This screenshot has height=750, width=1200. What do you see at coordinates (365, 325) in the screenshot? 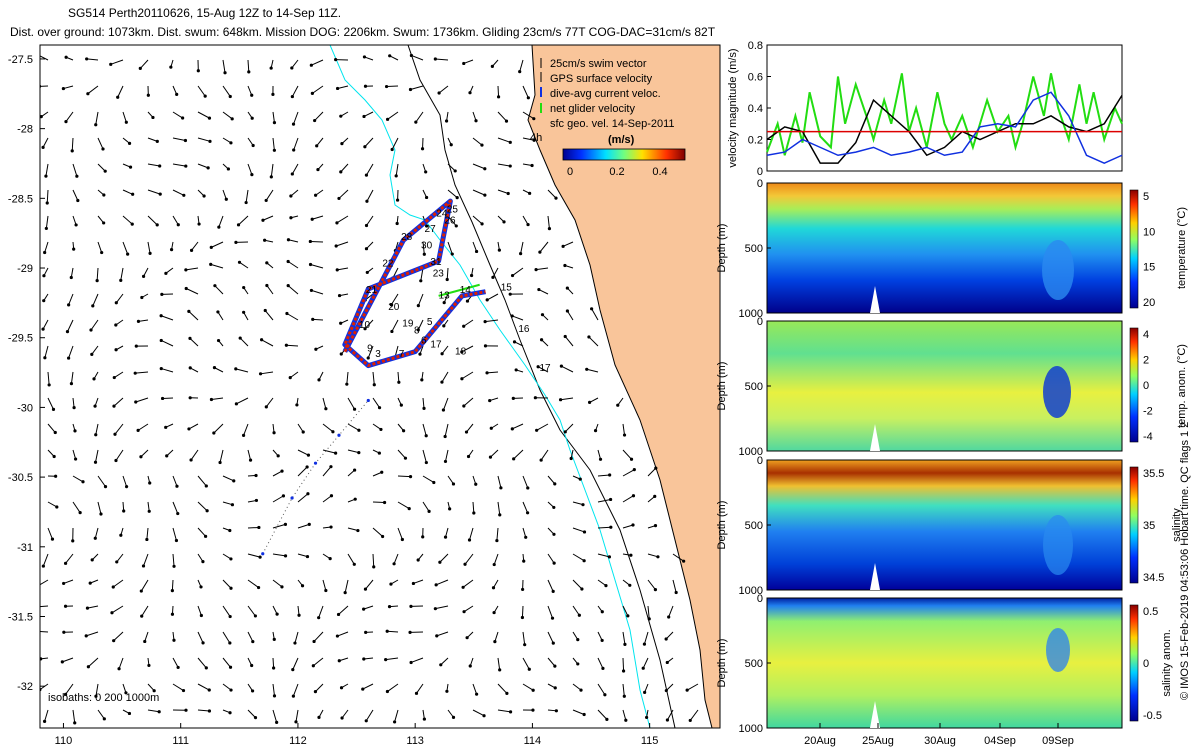
I see `track-day-label: 10` at bounding box center [365, 325].